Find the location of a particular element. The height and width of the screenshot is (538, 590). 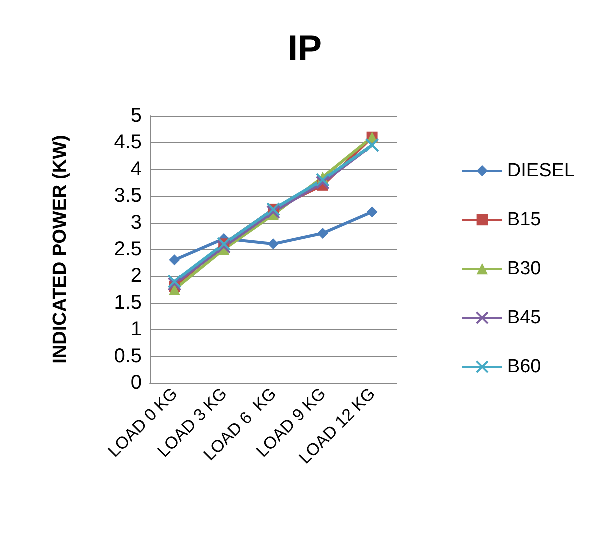

legend-label: DIESEL is located at coordinates (541, 171).